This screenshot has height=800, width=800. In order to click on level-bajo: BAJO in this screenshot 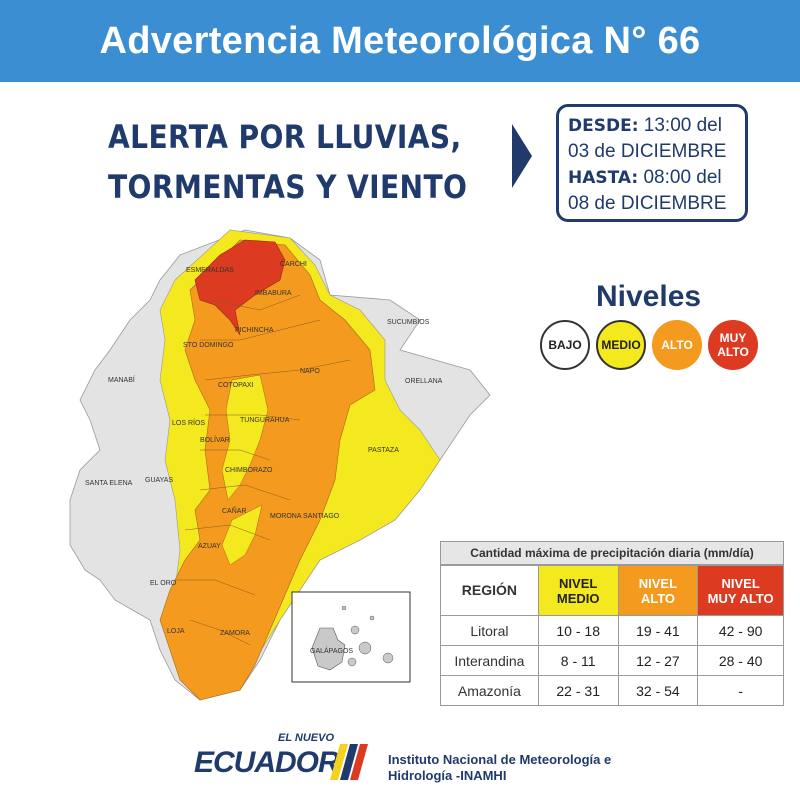, I will do `click(565, 345)`.